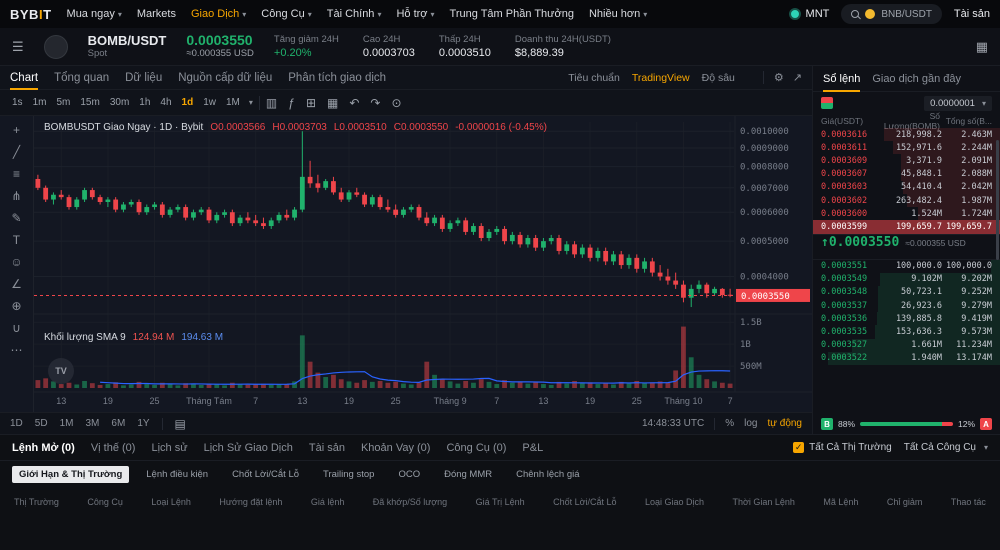 The height and width of the screenshot is (550, 1000). Describe the element at coordinates (375, 102) in the screenshot. I see `redo-icon: ↷` at that location.